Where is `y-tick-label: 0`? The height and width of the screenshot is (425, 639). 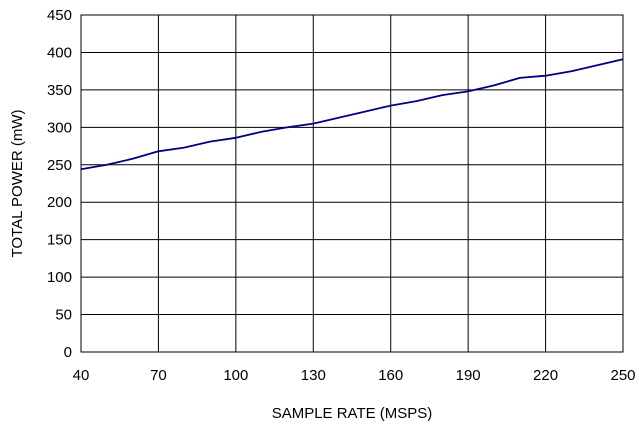
y-tick-label: 0 is located at coordinates (68, 352).